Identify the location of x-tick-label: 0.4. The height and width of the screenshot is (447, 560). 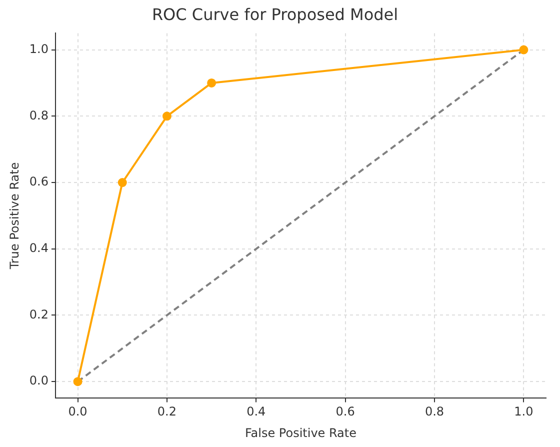
(256, 411).